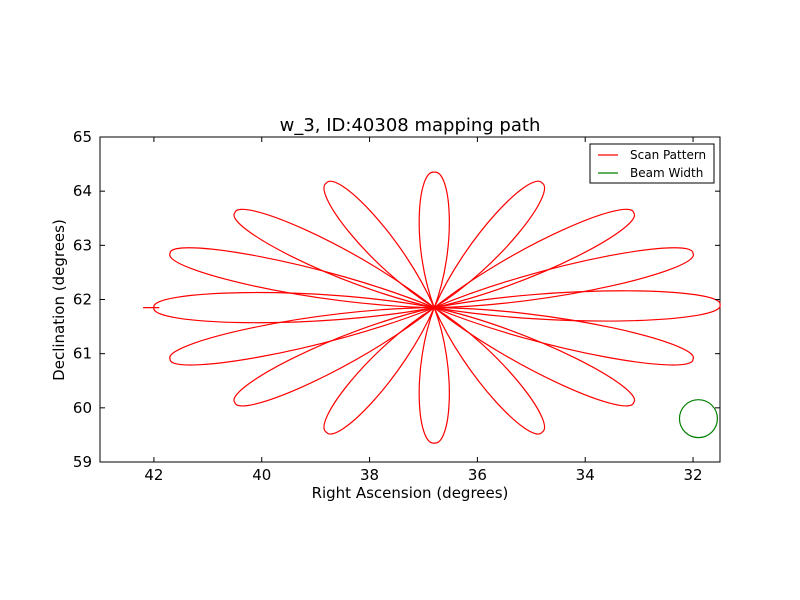  I want to click on legend-box, so click(652, 163).